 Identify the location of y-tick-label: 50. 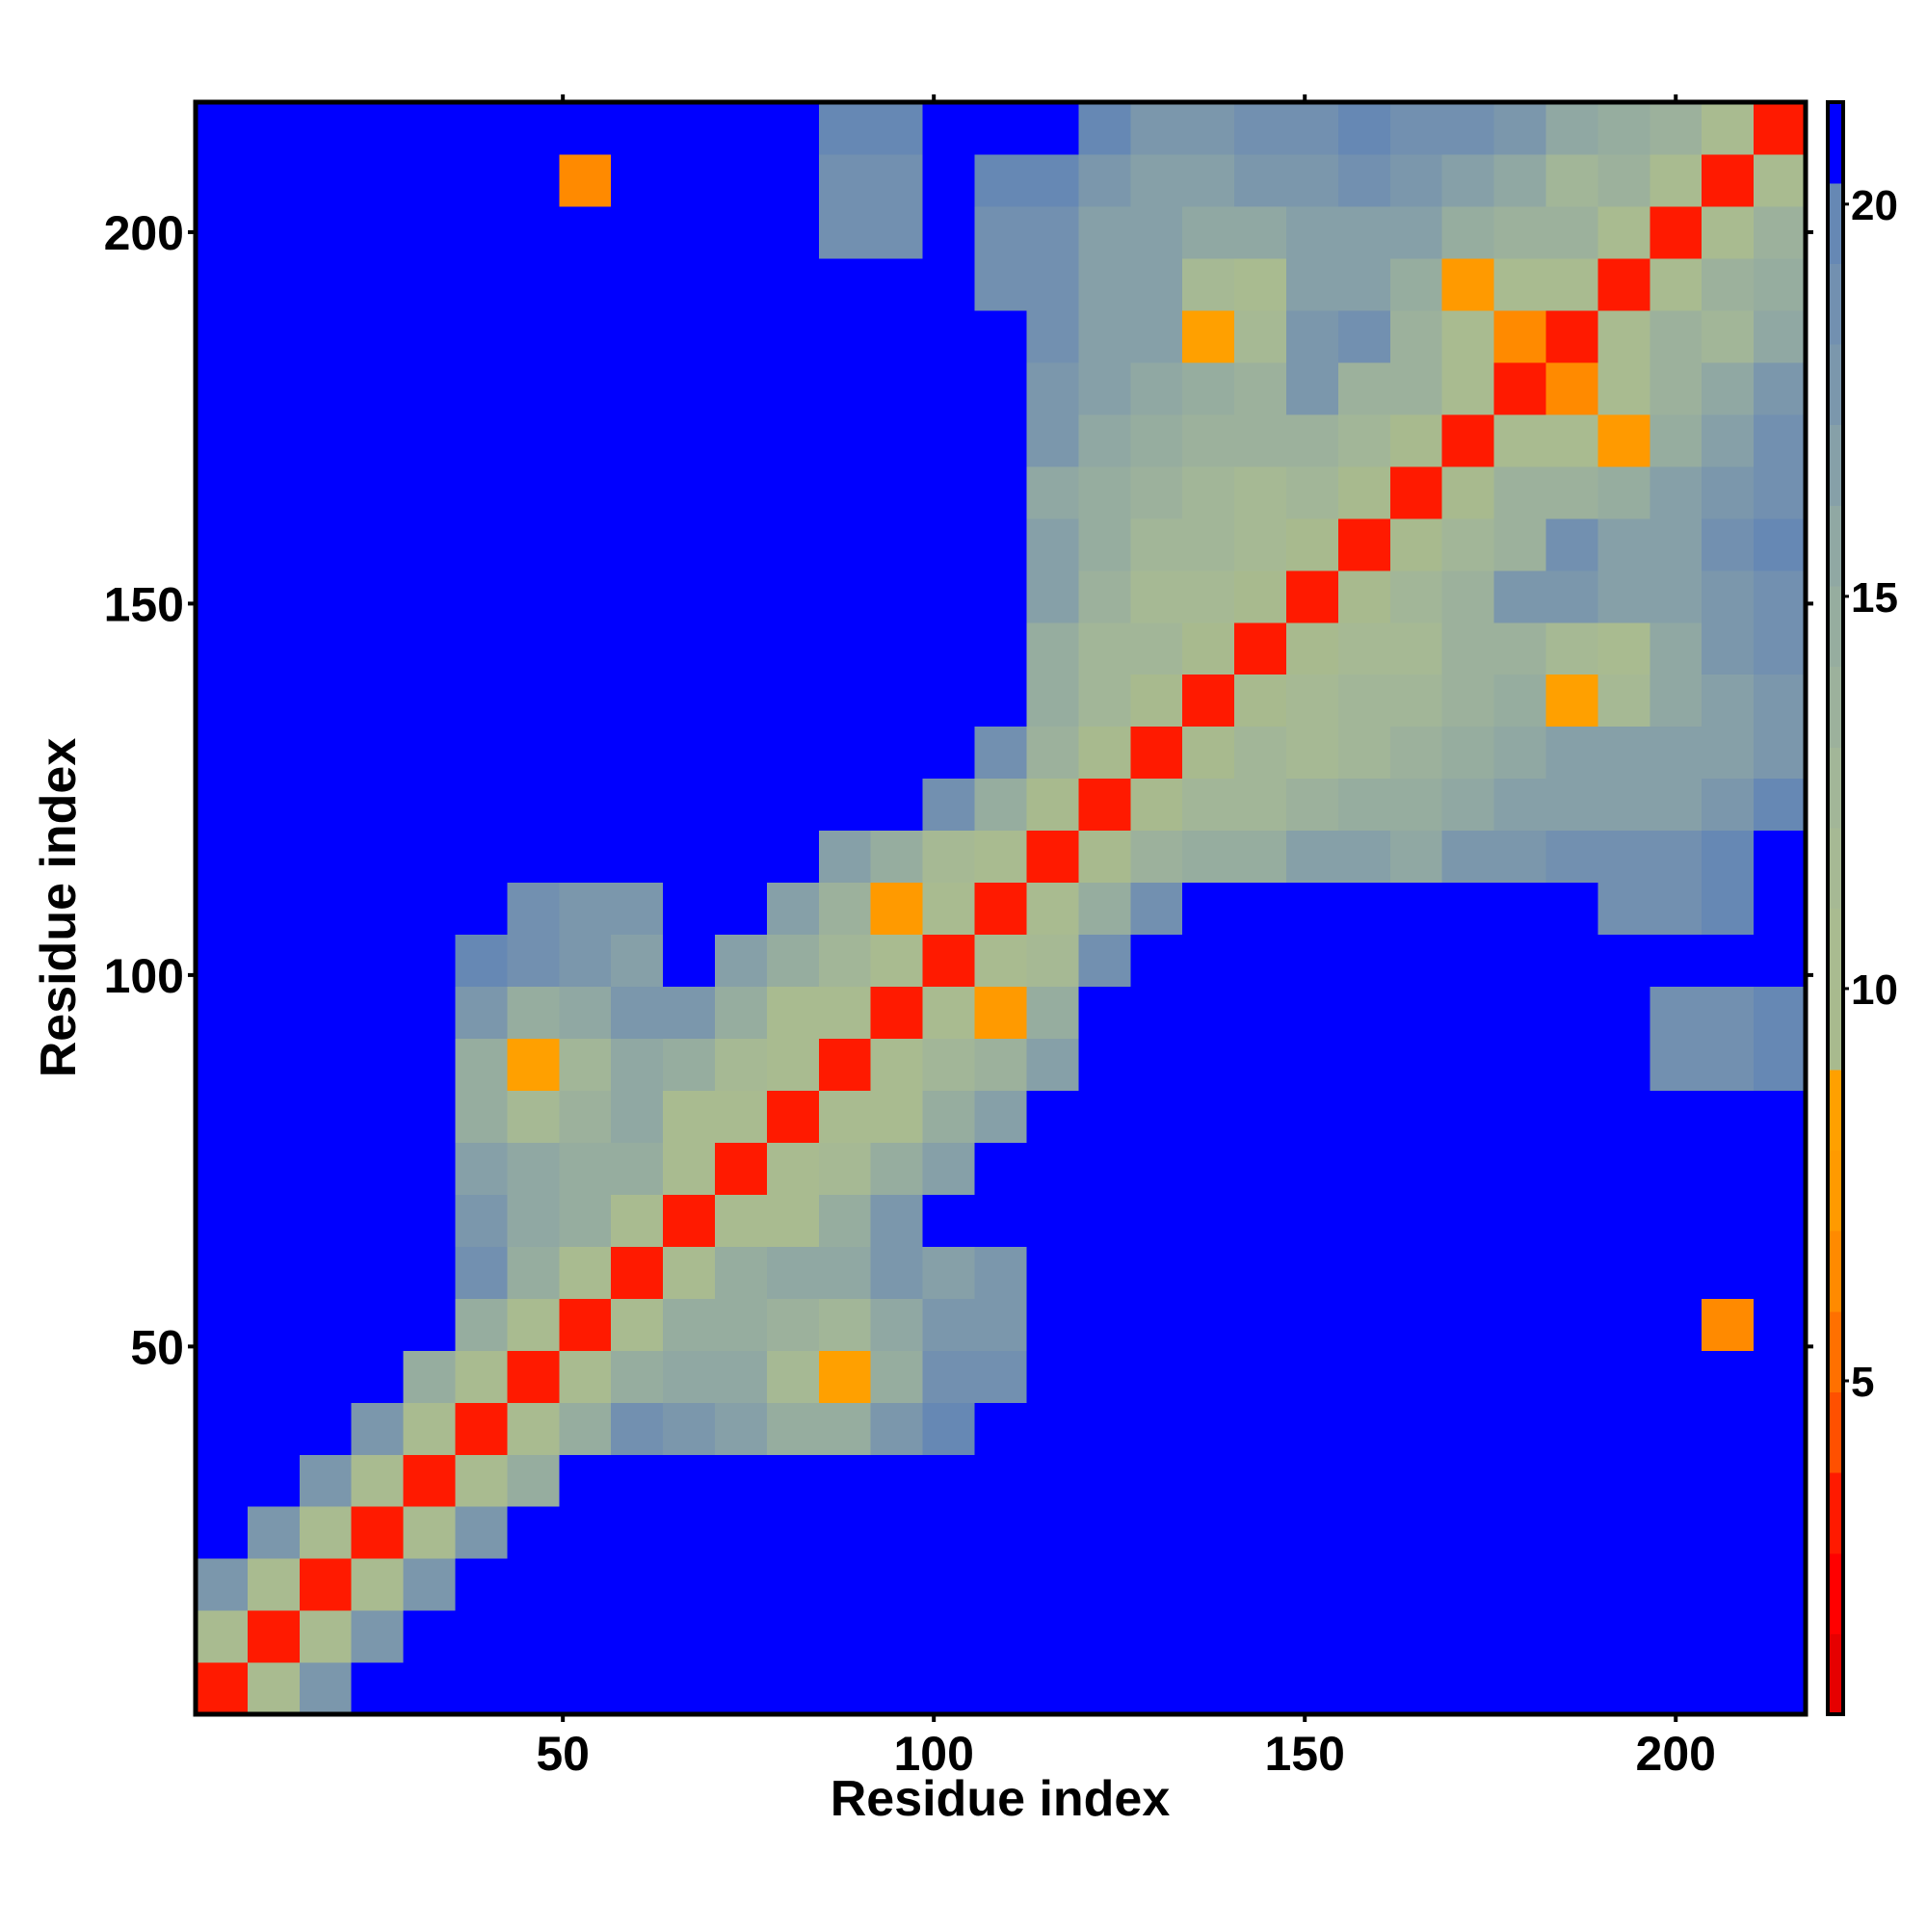
(157, 1347).